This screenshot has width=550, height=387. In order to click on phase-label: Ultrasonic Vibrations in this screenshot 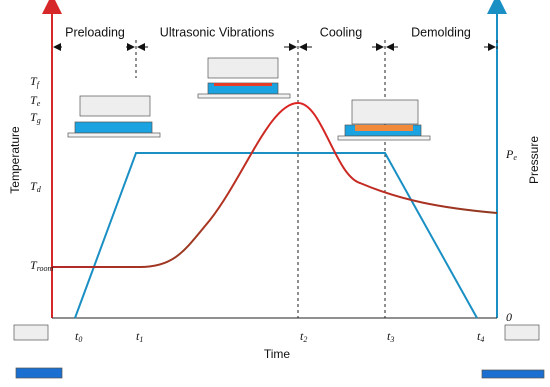, I will do `click(217, 32)`.